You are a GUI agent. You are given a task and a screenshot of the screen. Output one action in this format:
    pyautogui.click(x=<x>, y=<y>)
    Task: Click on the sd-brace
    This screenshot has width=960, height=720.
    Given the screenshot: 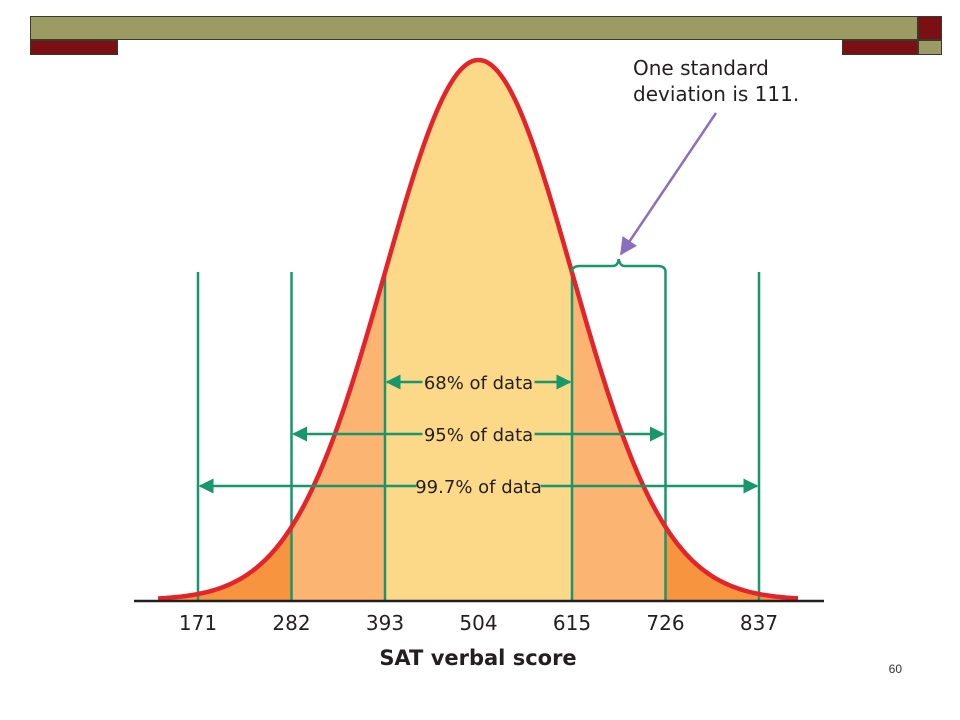 What is the action you would take?
    pyautogui.click(x=618, y=265)
    